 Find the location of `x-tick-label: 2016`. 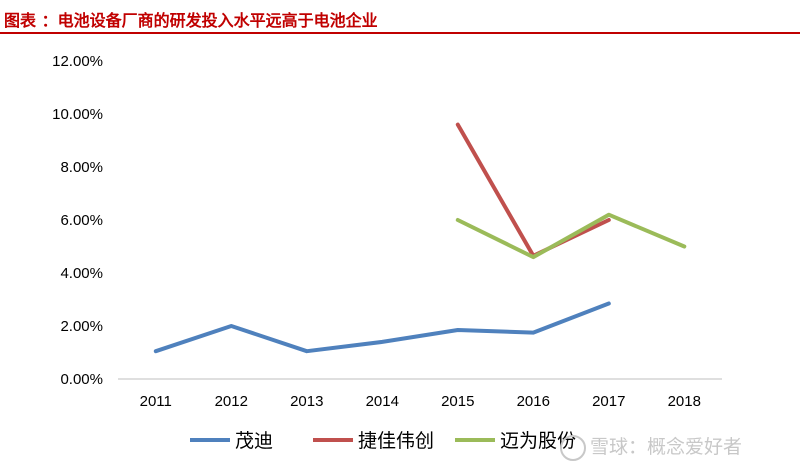

x-tick-label: 2016 is located at coordinates (533, 401).